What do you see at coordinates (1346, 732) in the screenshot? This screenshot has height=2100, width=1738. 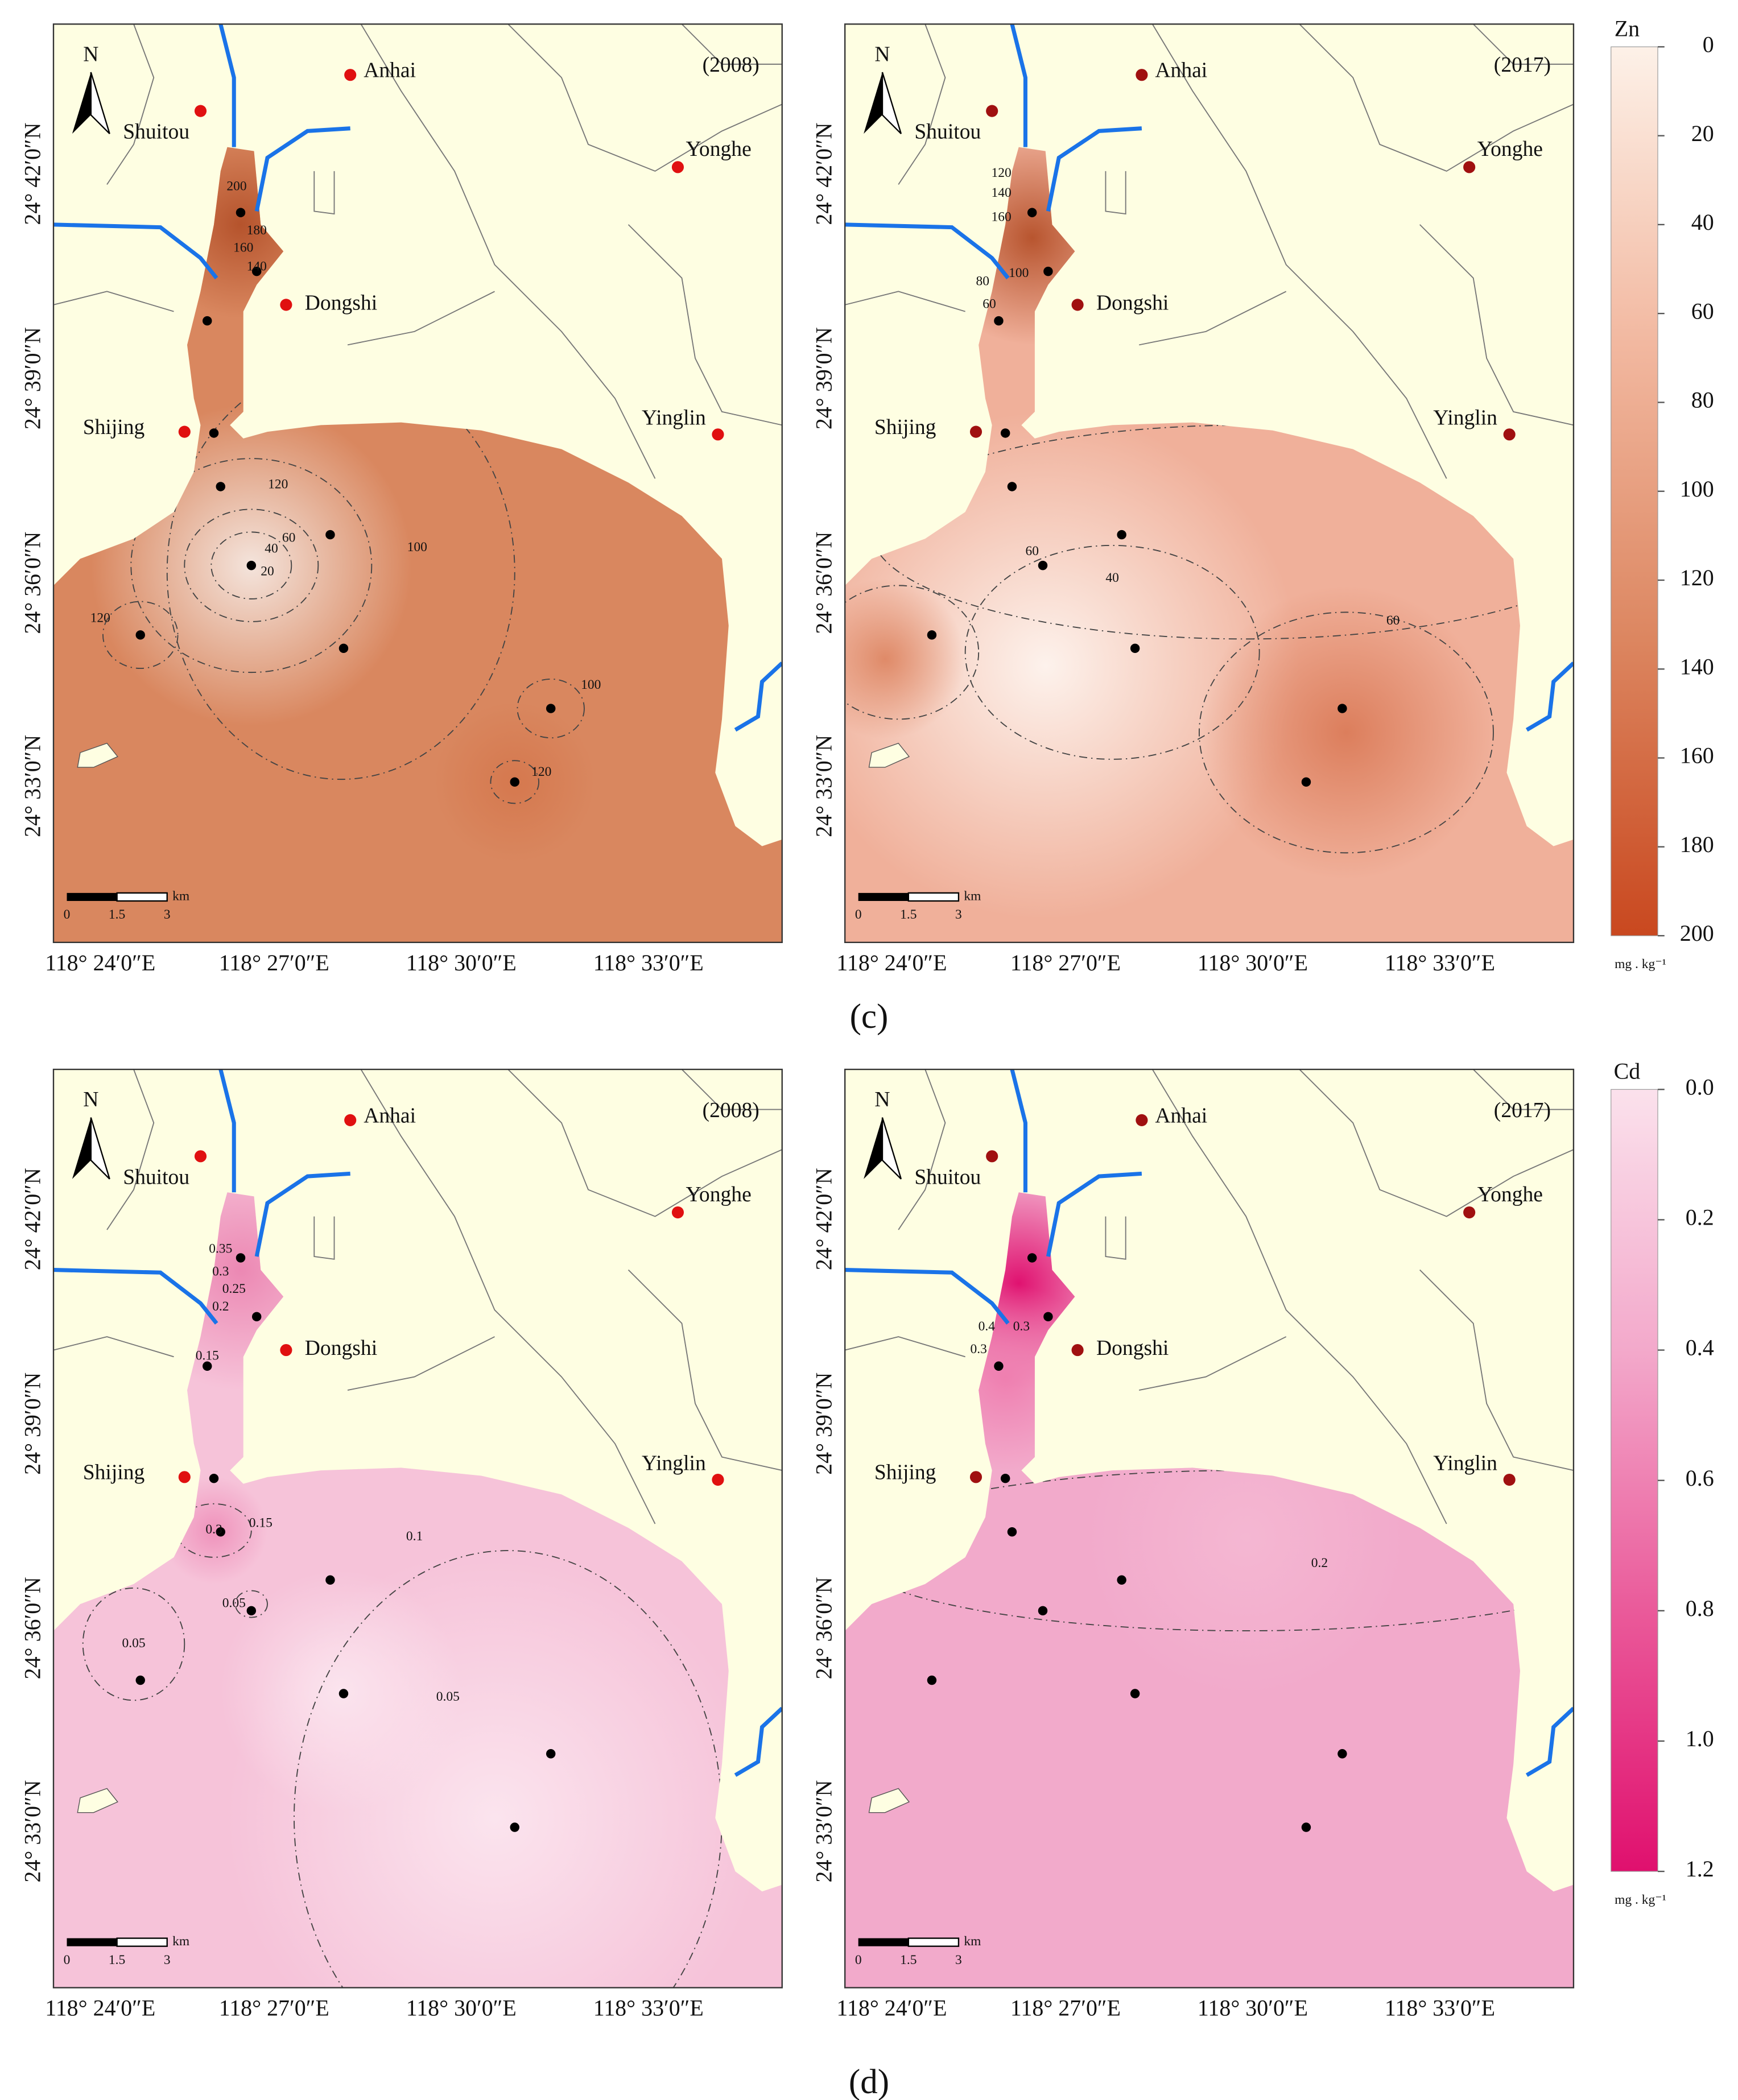 I see `hotspot` at bounding box center [1346, 732].